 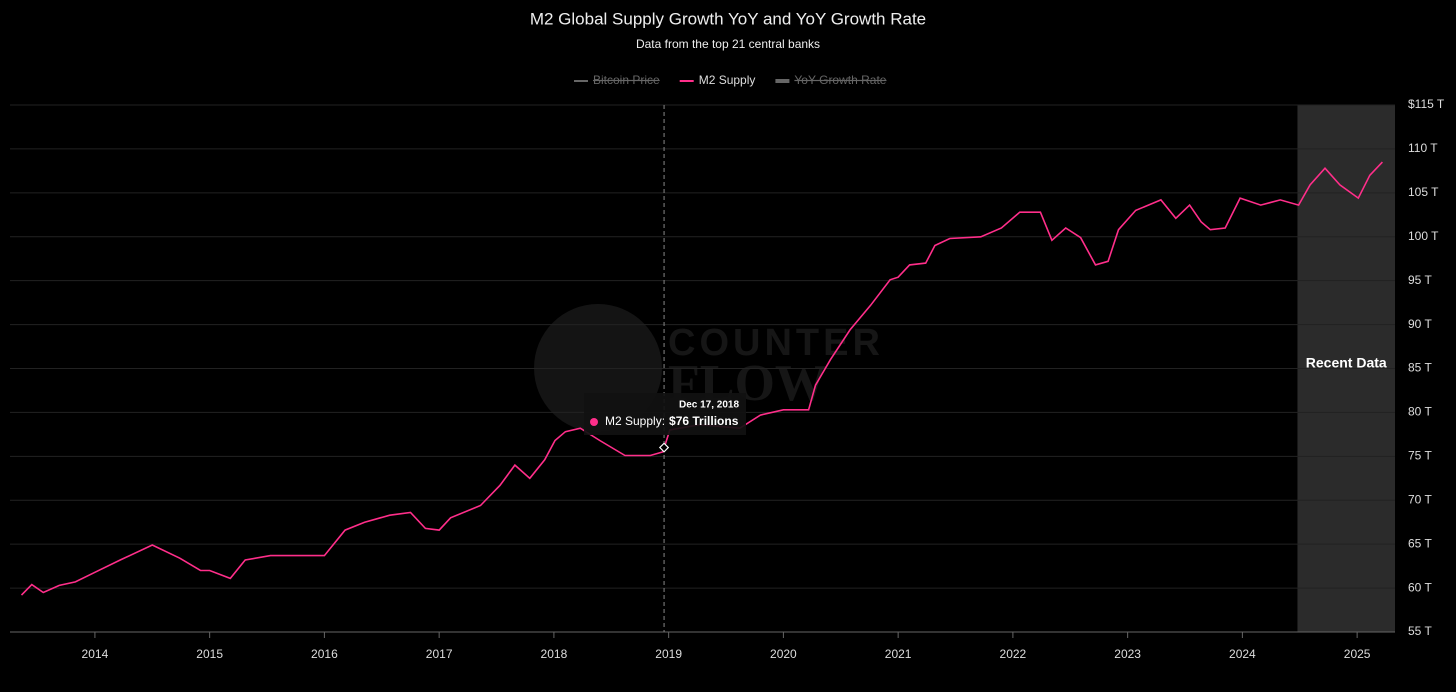 What do you see at coordinates (1426, 104) in the screenshot?
I see `y-tick-label: $115 T` at bounding box center [1426, 104].